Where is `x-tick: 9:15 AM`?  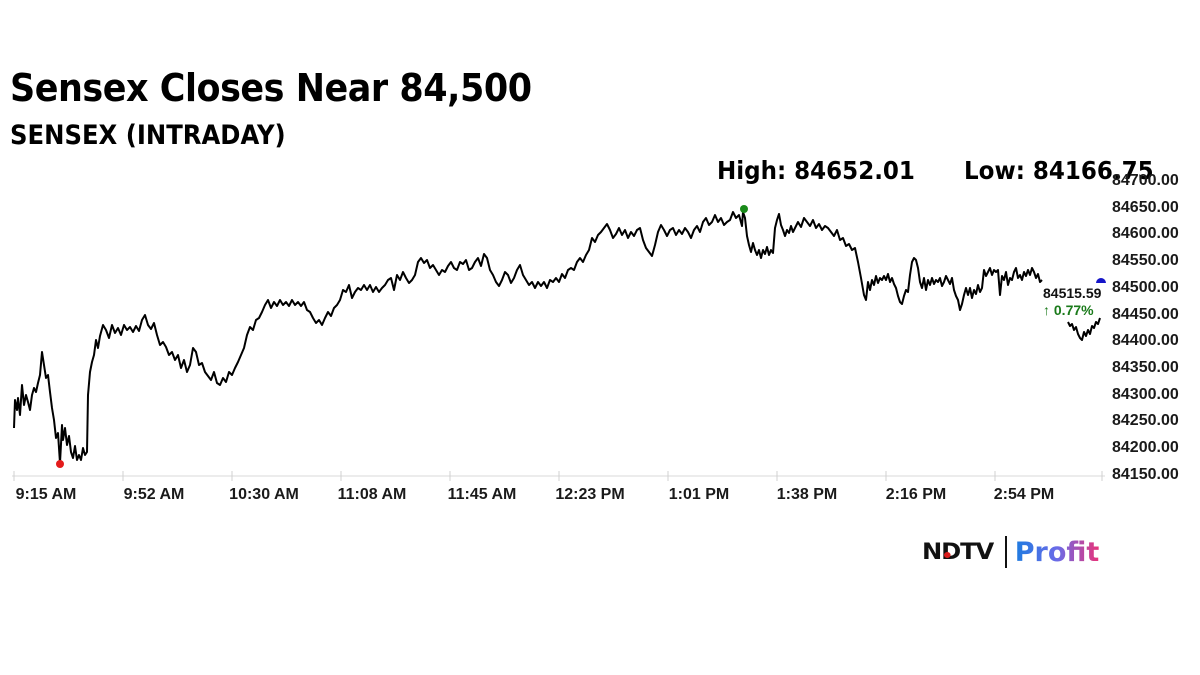
x-tick: 9:15 AM is located at coordinates (46, 494).